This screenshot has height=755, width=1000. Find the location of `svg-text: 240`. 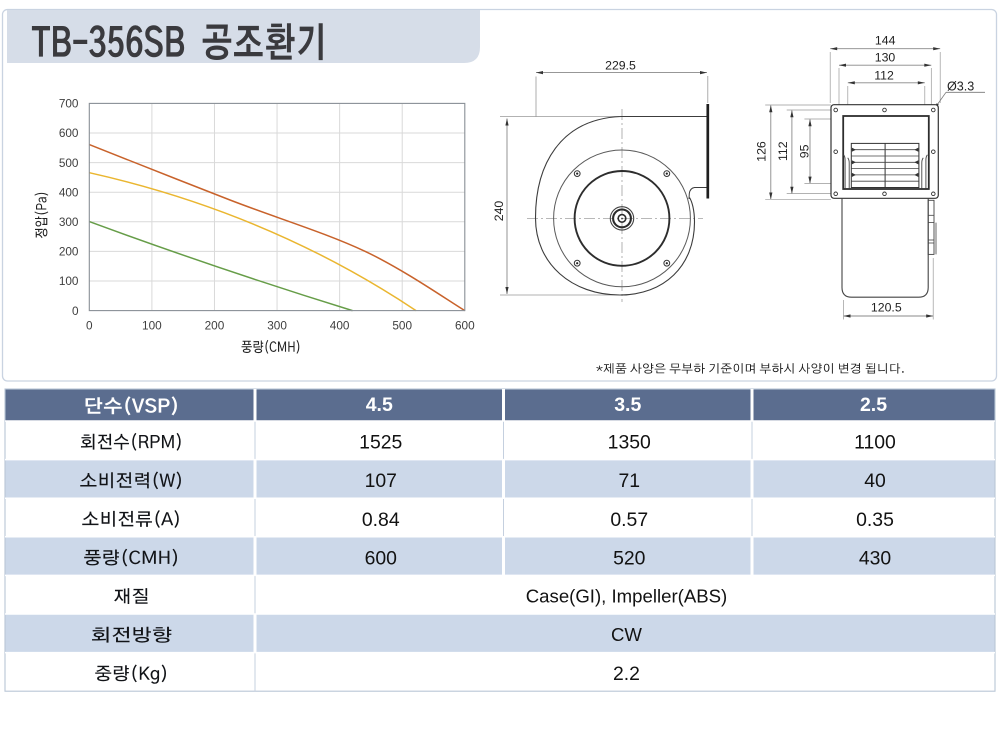

svg-text: 240 is located at coordinates (499, 211).